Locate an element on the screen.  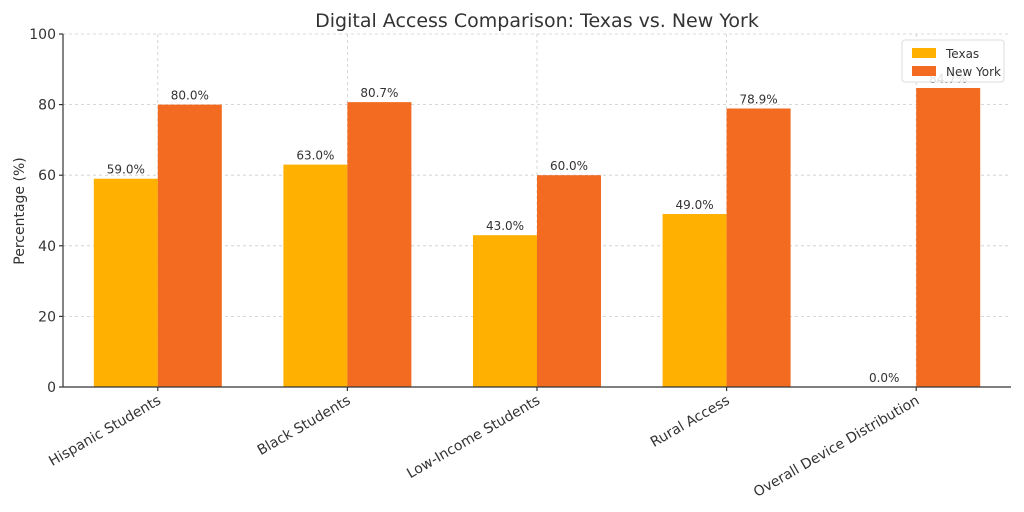
data-label: 0.0% is located at coordinates (884, 378).